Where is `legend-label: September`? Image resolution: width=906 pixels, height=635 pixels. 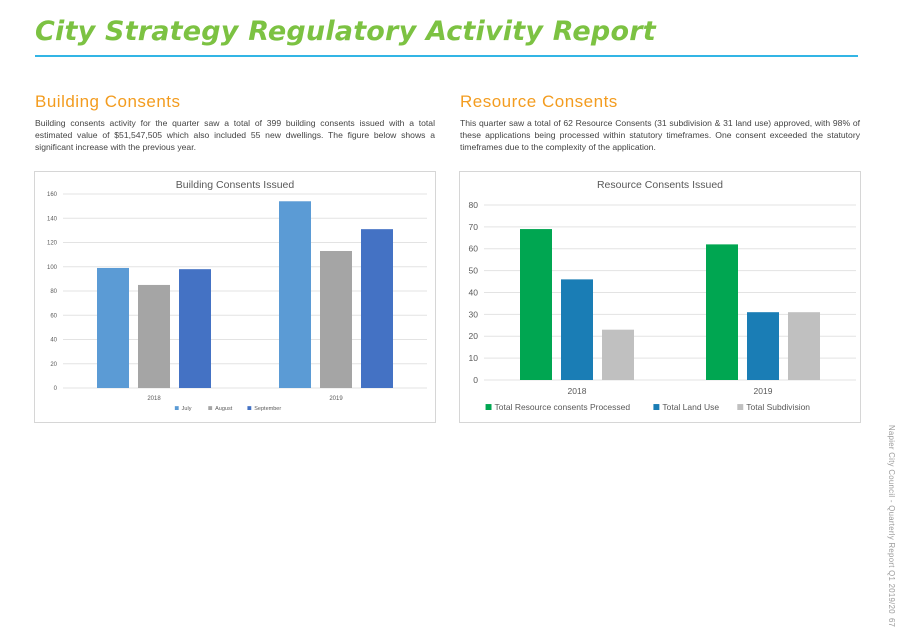
legend-label: September is located at coordinates (267, 409).